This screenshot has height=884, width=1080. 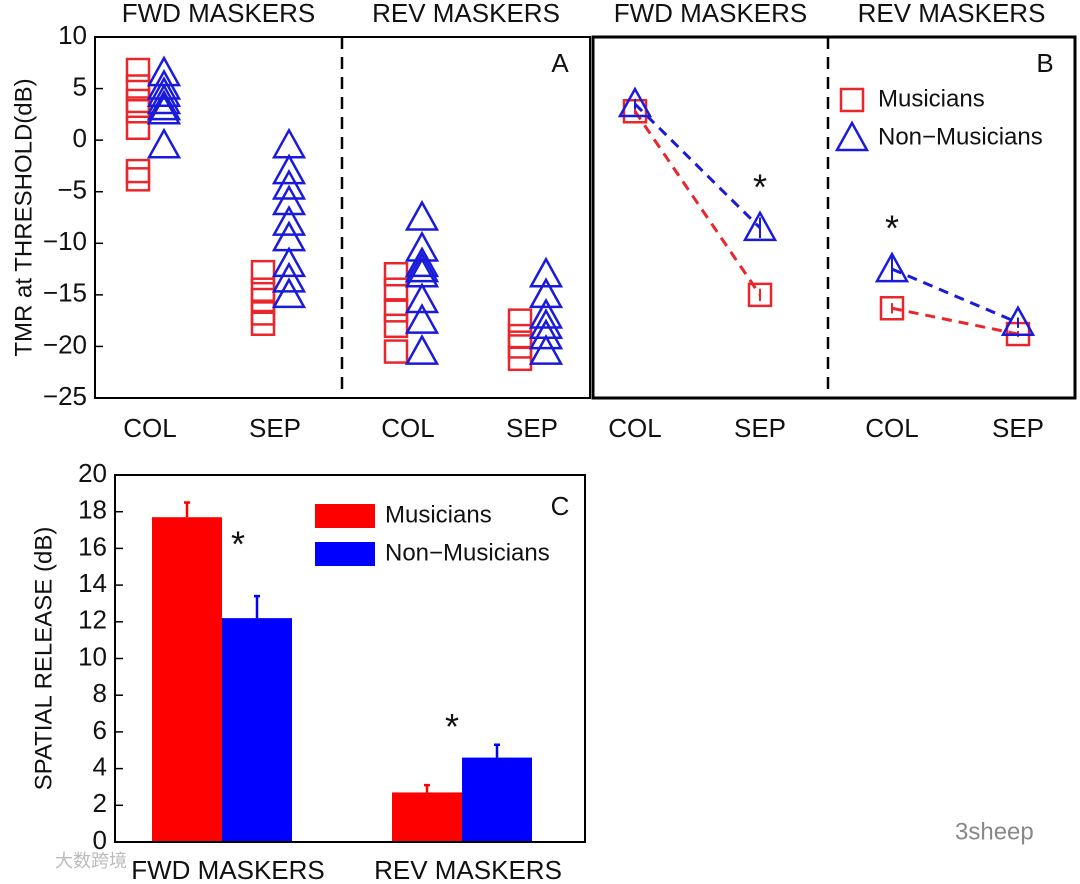 What do you see at coordinates (92, 473) in the screenshot?
I see `y-tick-label: 20` at bounding box center [92, 473].